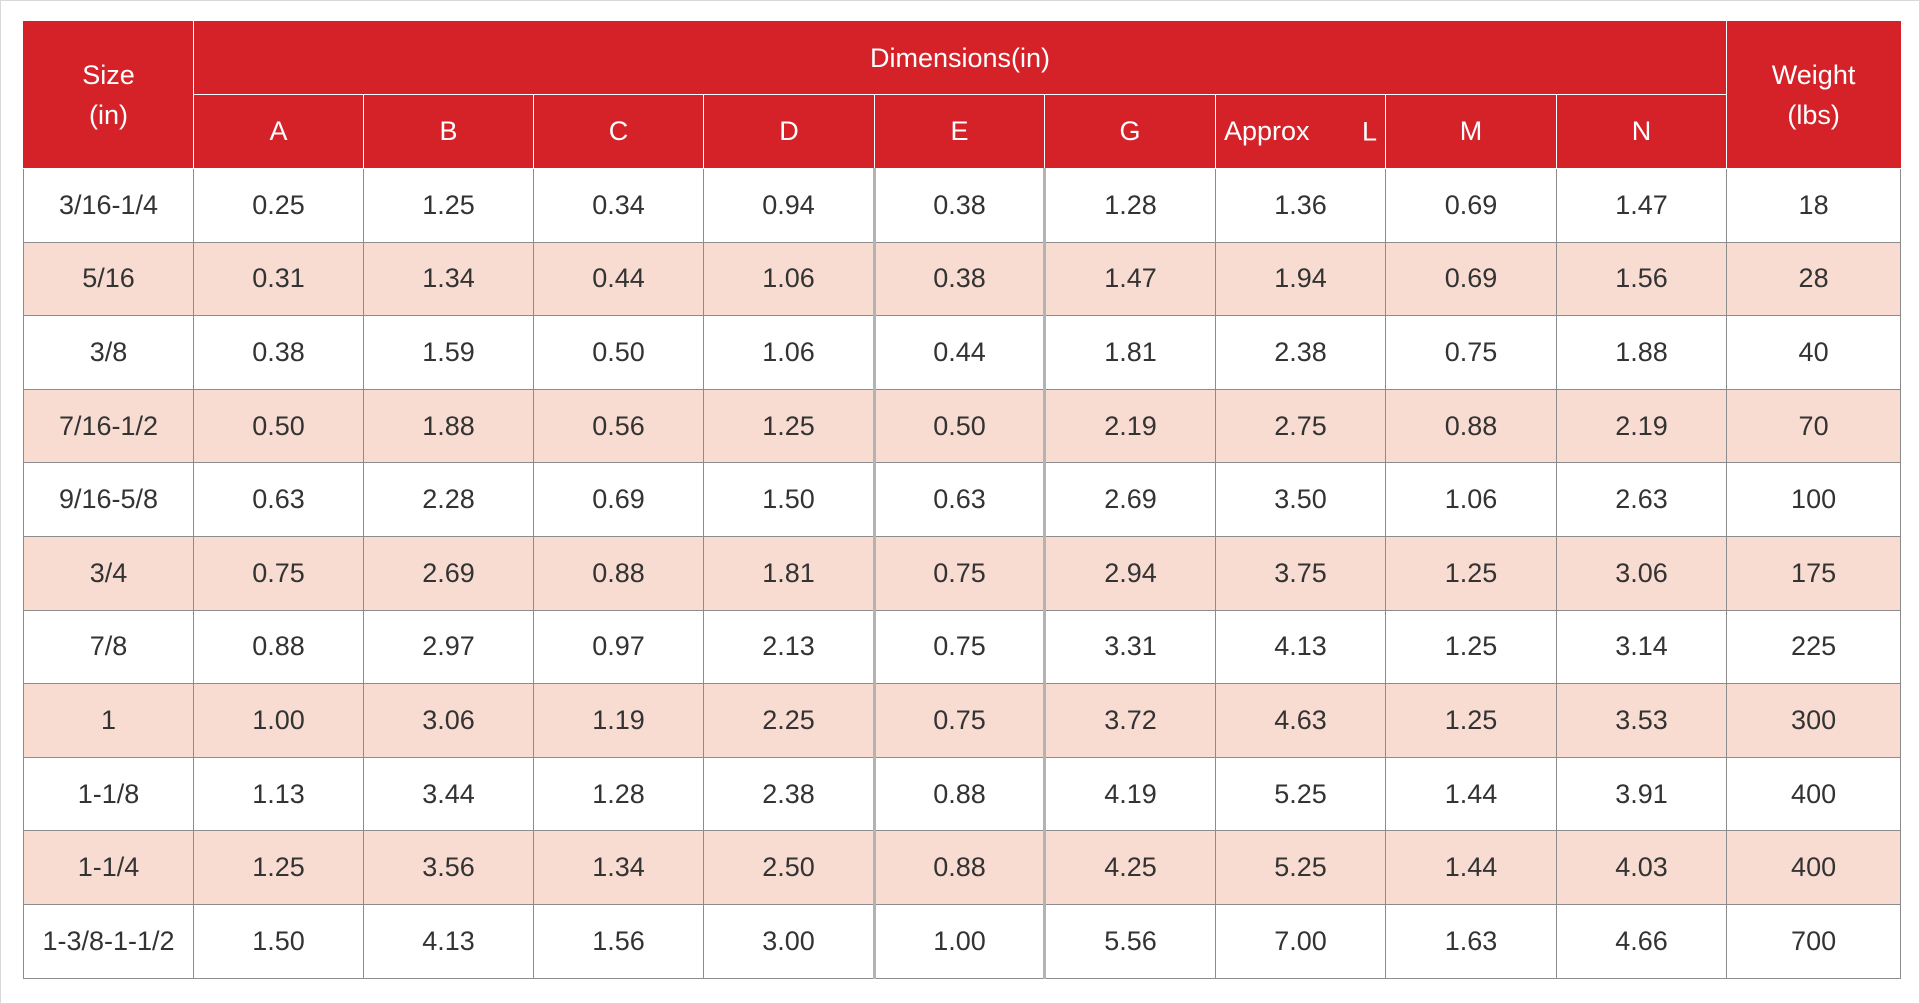 This screenshot has width=1920, height=1004. Describe the element at coordinates (1471, 131) in the screenshot. I see `column-header-m: M` at that location.